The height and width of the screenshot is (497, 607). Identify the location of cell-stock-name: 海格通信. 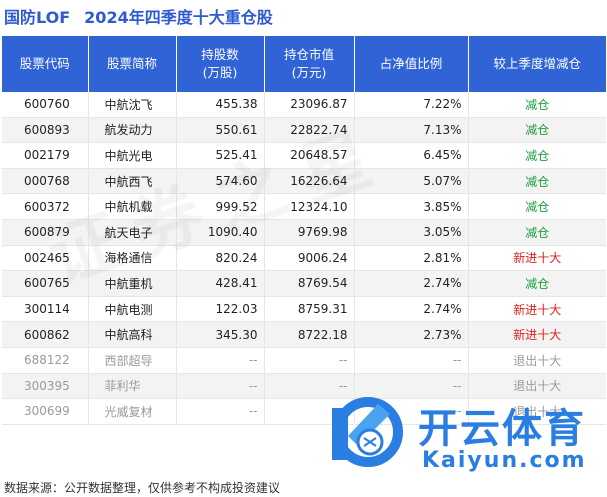
(132, 258).